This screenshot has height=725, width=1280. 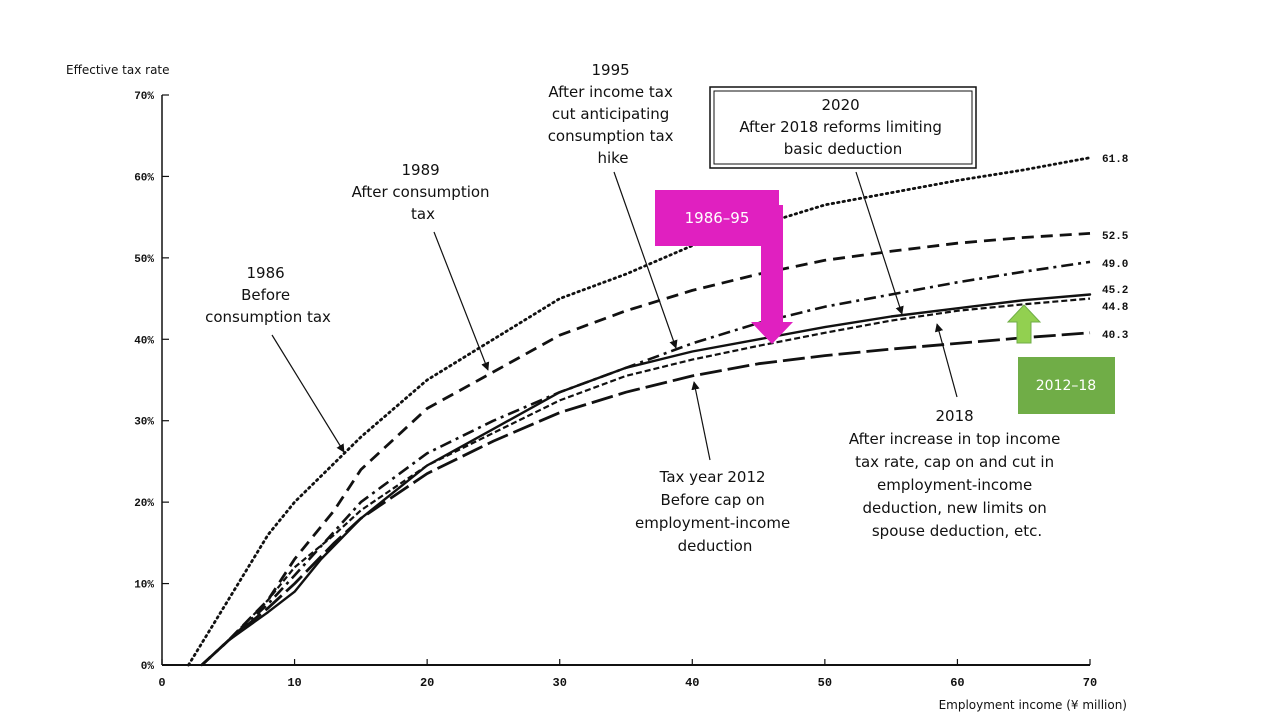 What do you see at coordinates (423, 214) in the screenshot?
I see `annotation-1989-line: tax` at bounding box center [423, 214].